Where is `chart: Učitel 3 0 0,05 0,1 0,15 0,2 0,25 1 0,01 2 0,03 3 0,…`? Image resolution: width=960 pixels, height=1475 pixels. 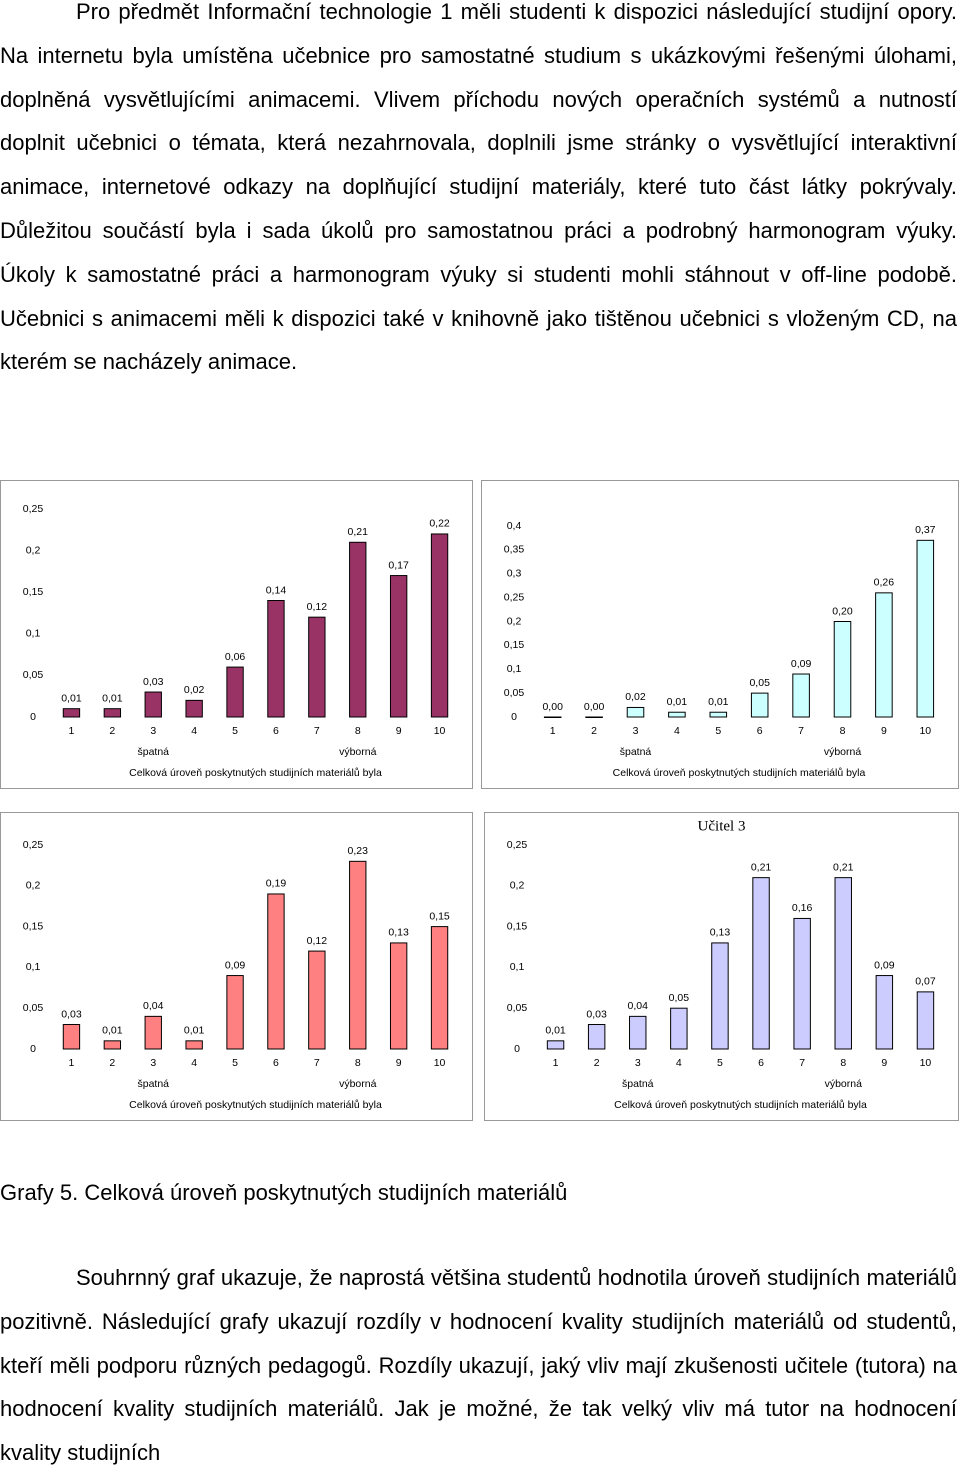
chart: Učitel 3 0 0,05 0,1 0,15 0,2 0,25 1 0,01 2 0,03 3 0,… is located at coordinates (721, 964).